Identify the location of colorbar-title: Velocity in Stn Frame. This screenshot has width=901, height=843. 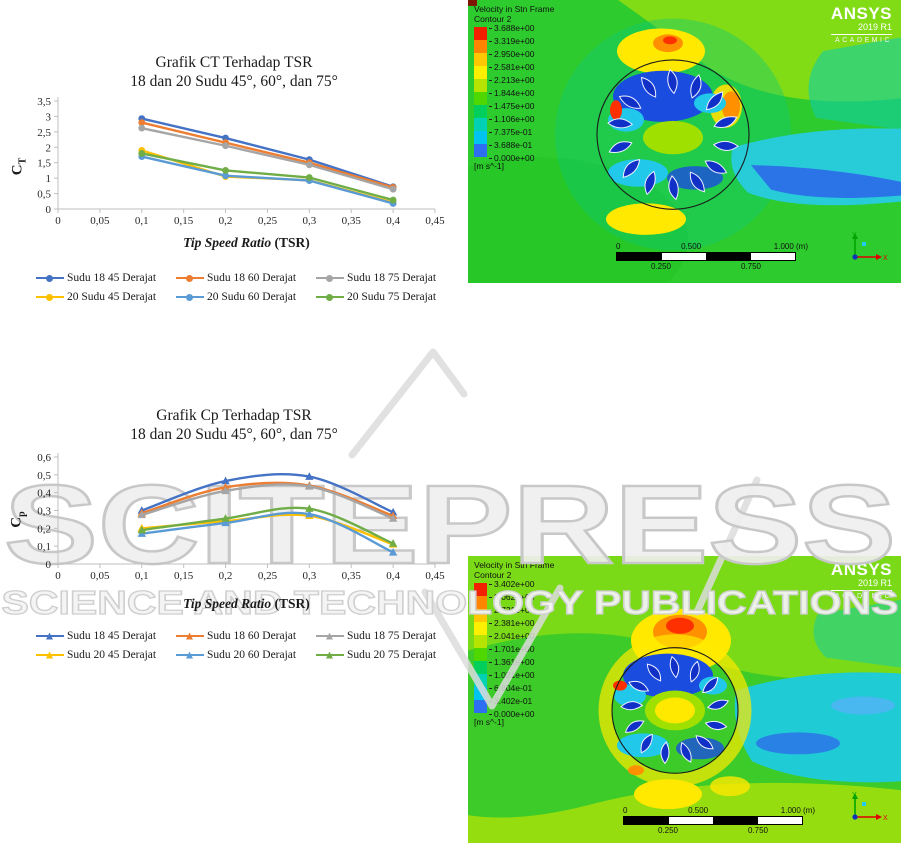
(514, 9).